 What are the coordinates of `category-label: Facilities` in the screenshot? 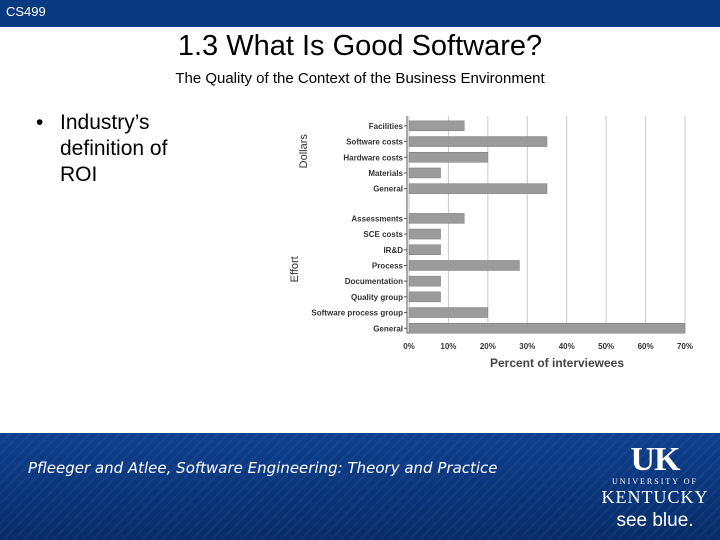 It's located at (386, 126).